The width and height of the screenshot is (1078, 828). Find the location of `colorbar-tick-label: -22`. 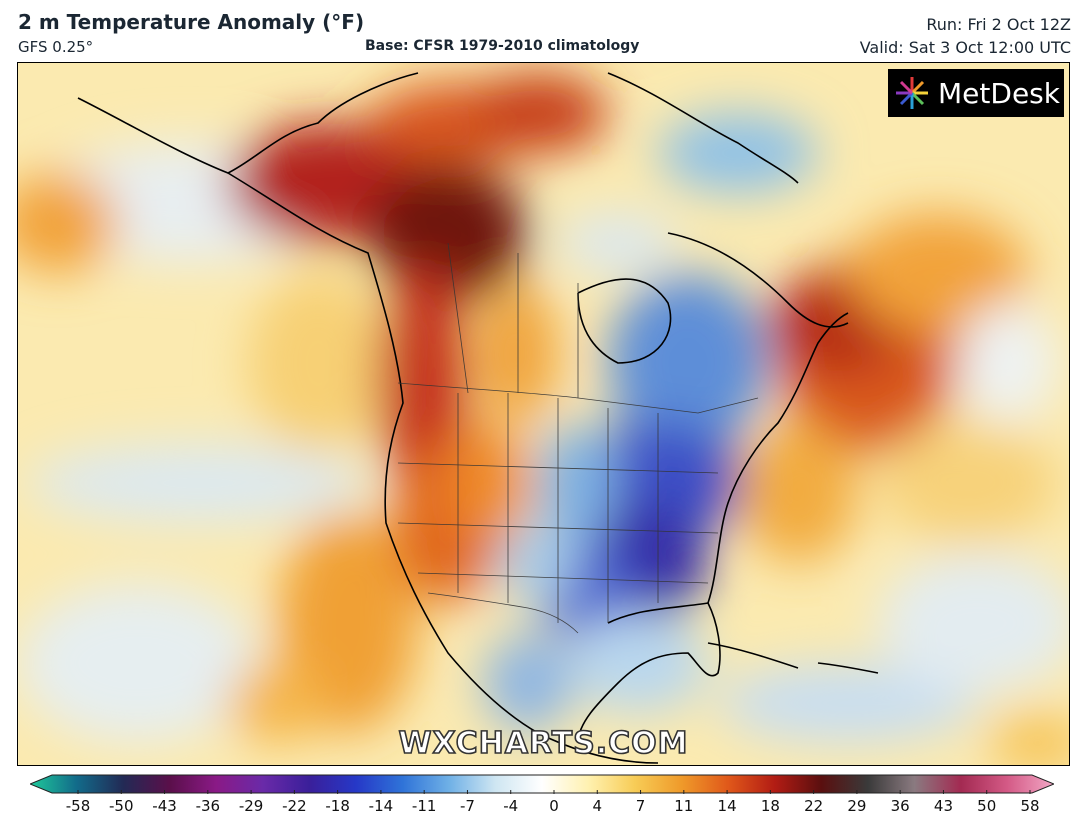

colorbar-tick-label: -22 is located at coordinates (294, 806).